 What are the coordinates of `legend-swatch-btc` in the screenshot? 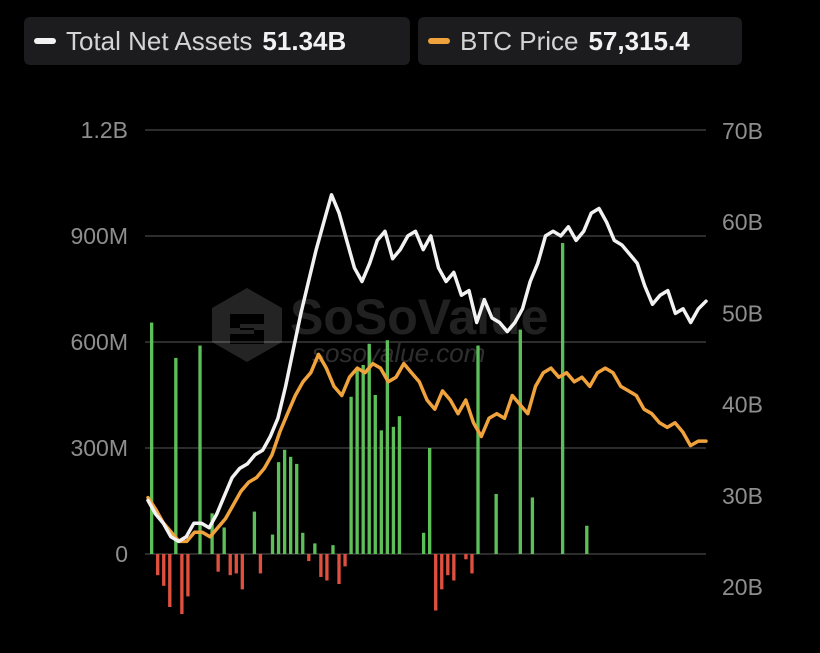 It's located at (439, 41).